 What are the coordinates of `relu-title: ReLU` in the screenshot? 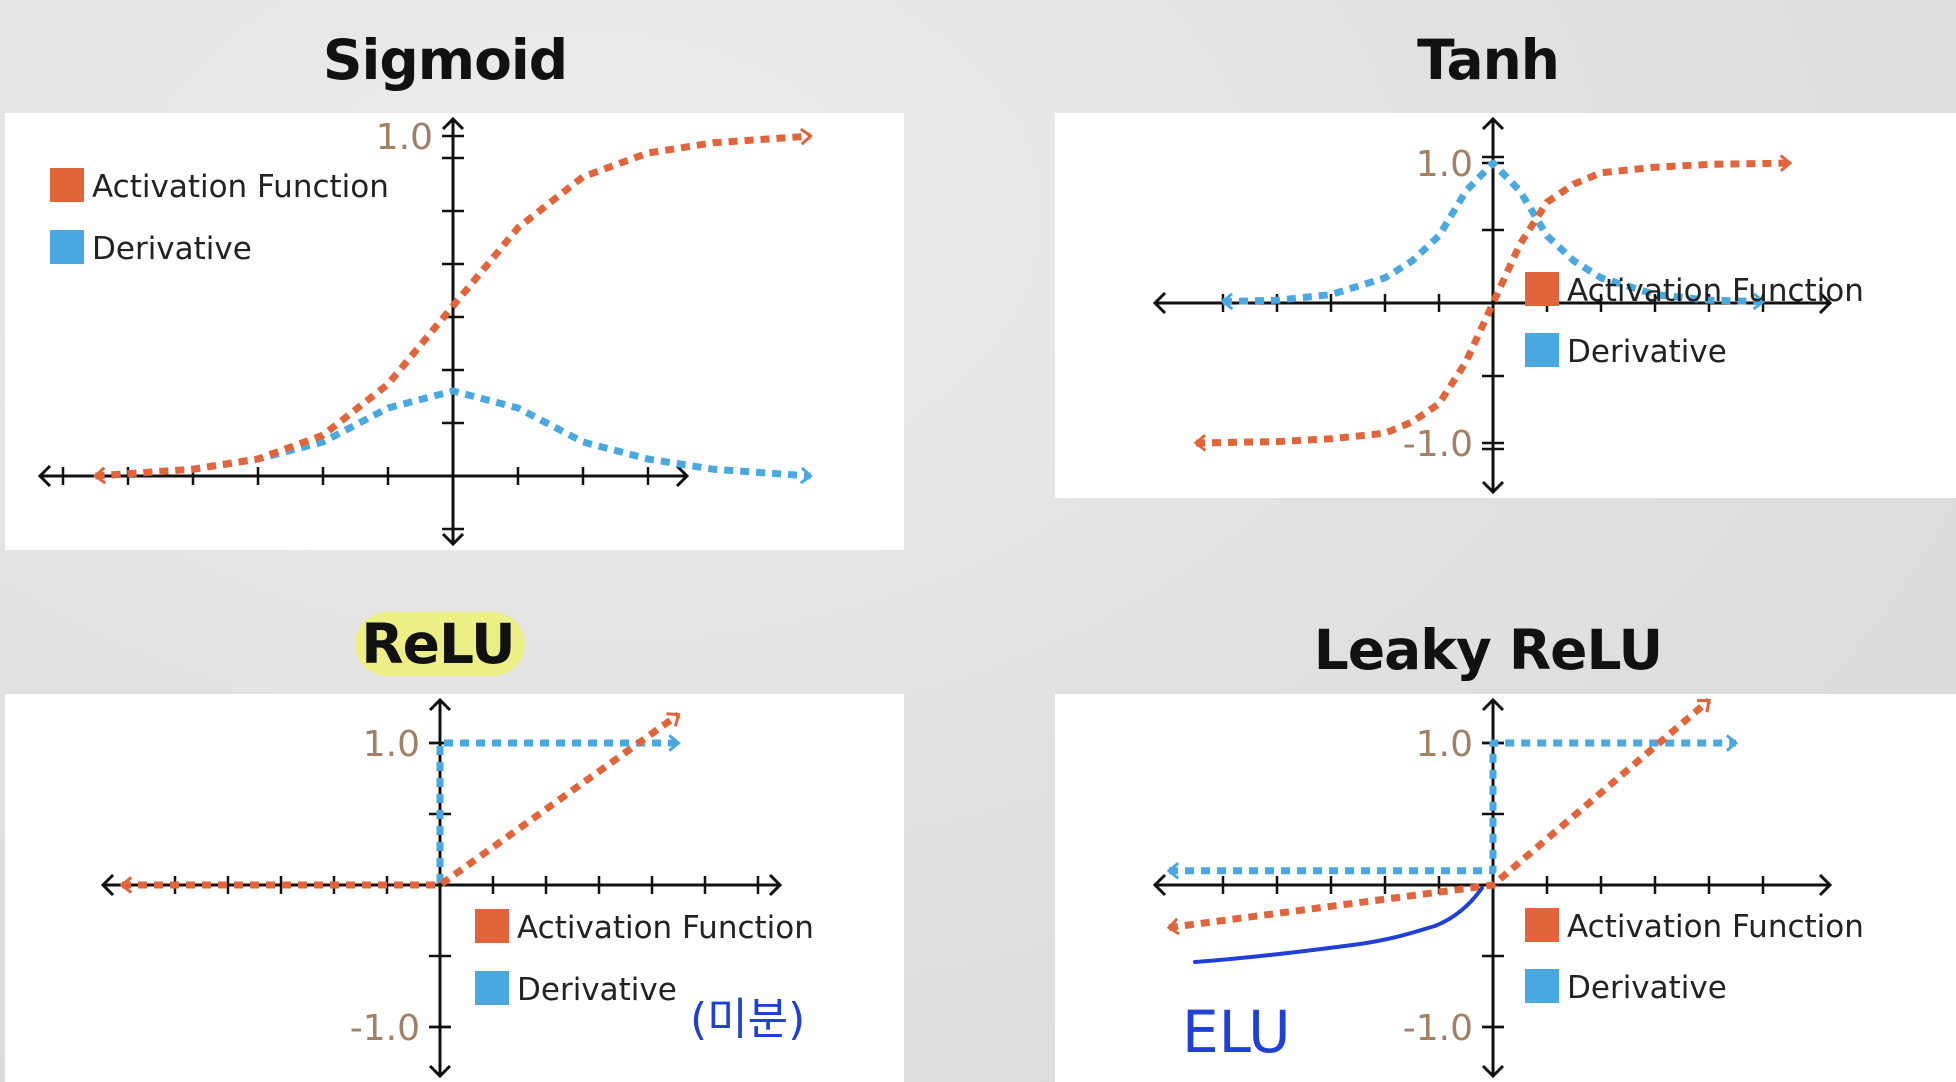 It's located at (438, 644).